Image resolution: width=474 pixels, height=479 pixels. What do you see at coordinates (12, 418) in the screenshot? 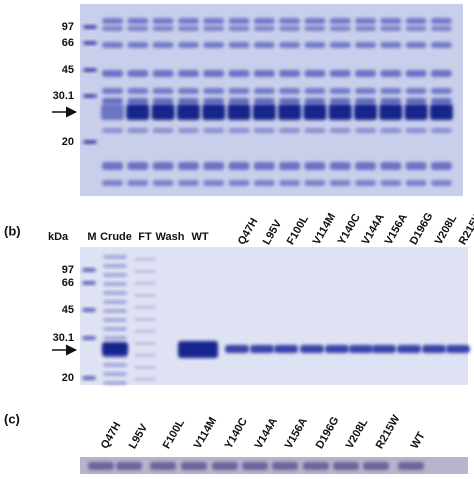
I see `panel-label: (c)` at bounding box center [12, 418].